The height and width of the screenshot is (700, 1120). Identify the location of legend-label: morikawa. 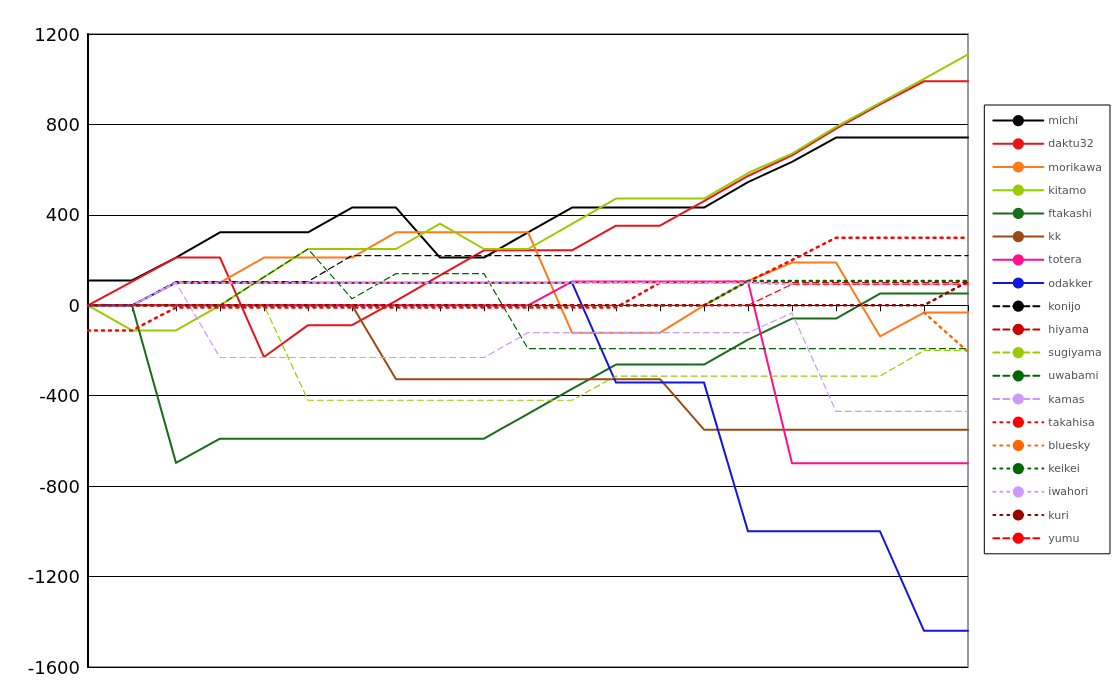
(1075, 167).